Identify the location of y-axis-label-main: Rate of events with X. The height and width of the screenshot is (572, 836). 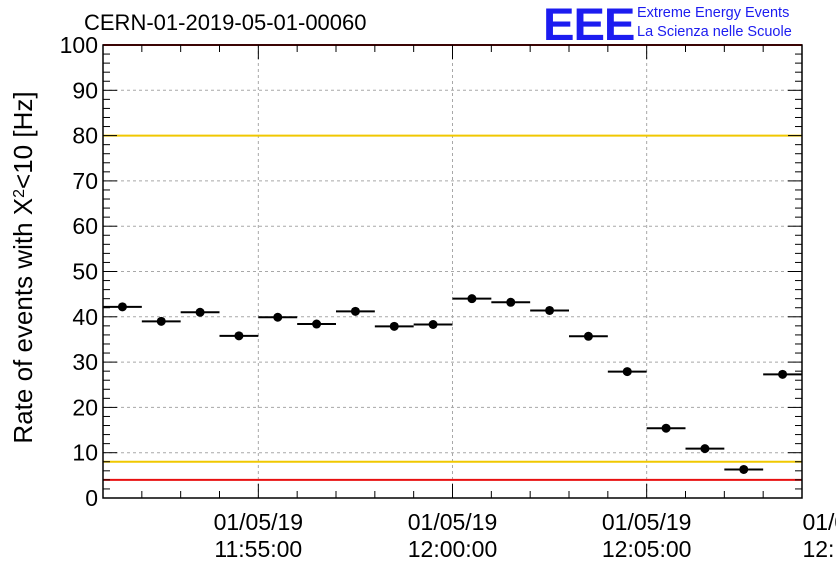
(23, 321).